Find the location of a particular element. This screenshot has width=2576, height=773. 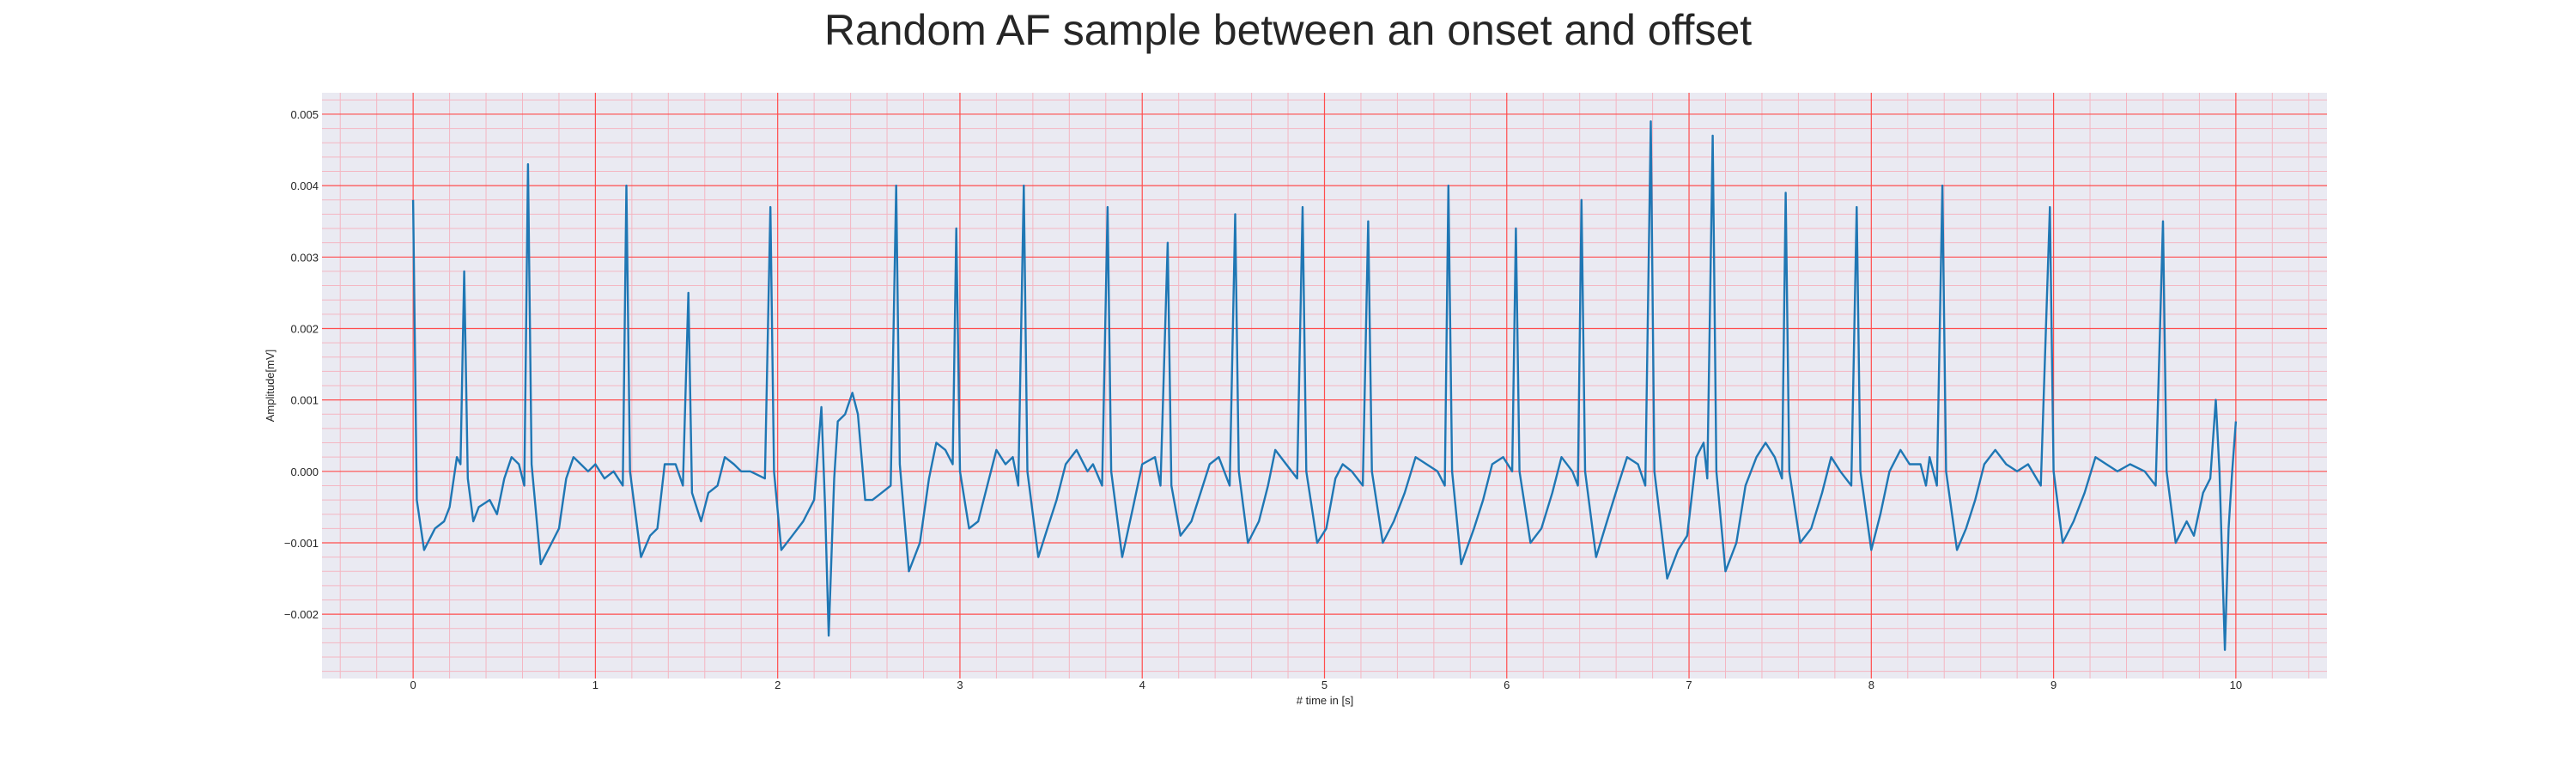

y-tick-label: −0.001 is located at coordinates (301, 543).